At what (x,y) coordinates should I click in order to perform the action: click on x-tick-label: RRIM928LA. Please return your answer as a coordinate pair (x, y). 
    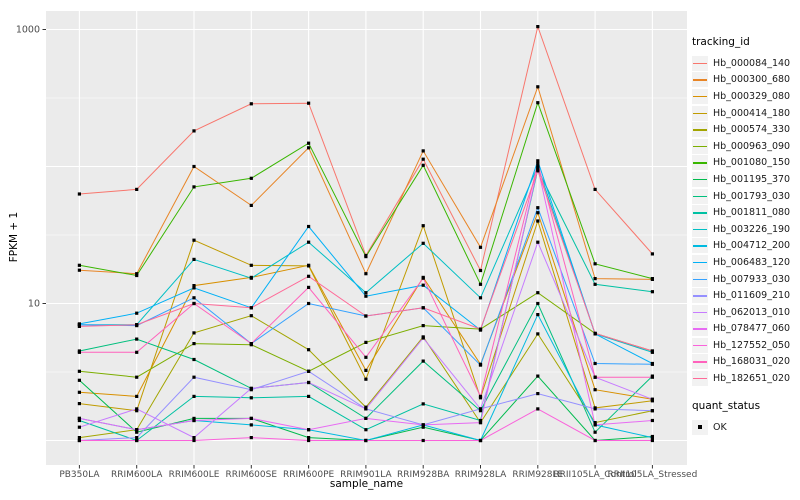
    Looking at the image, I should click on (481, 475).